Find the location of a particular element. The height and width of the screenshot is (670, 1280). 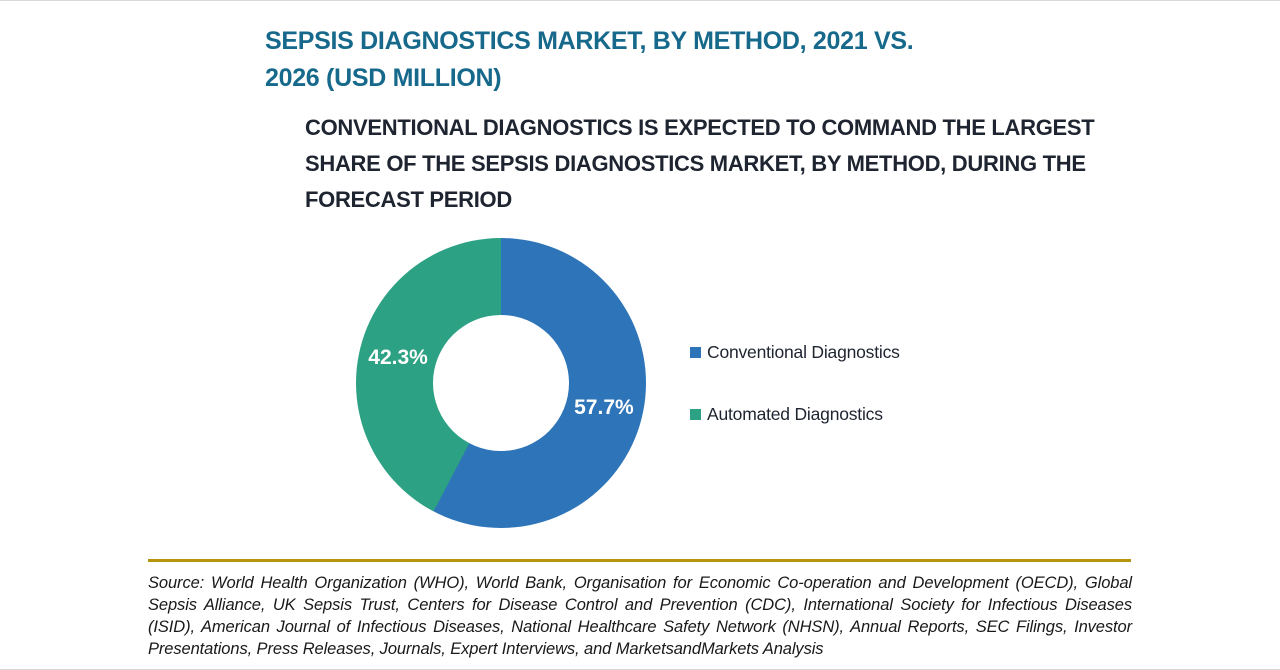

legend-label-conventional: Conventional Diagnostics is located at coordinates (803, 352).